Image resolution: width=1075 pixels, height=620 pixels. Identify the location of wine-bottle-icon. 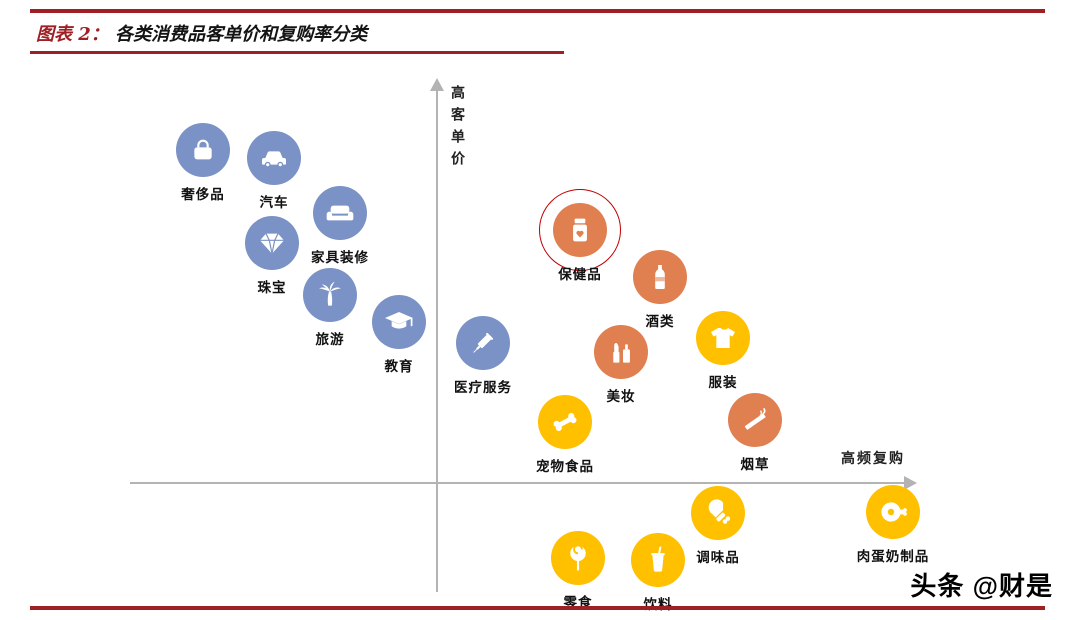
(660, 277).